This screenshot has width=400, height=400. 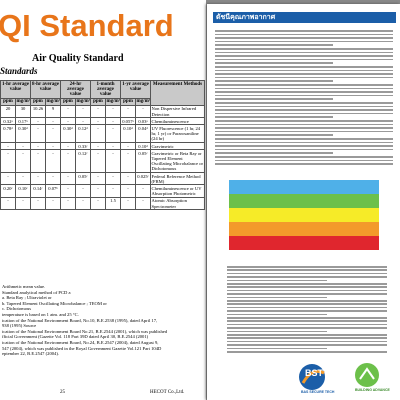 I want to click on cell: 0.33ᶜ, so click(x=83, y=146).